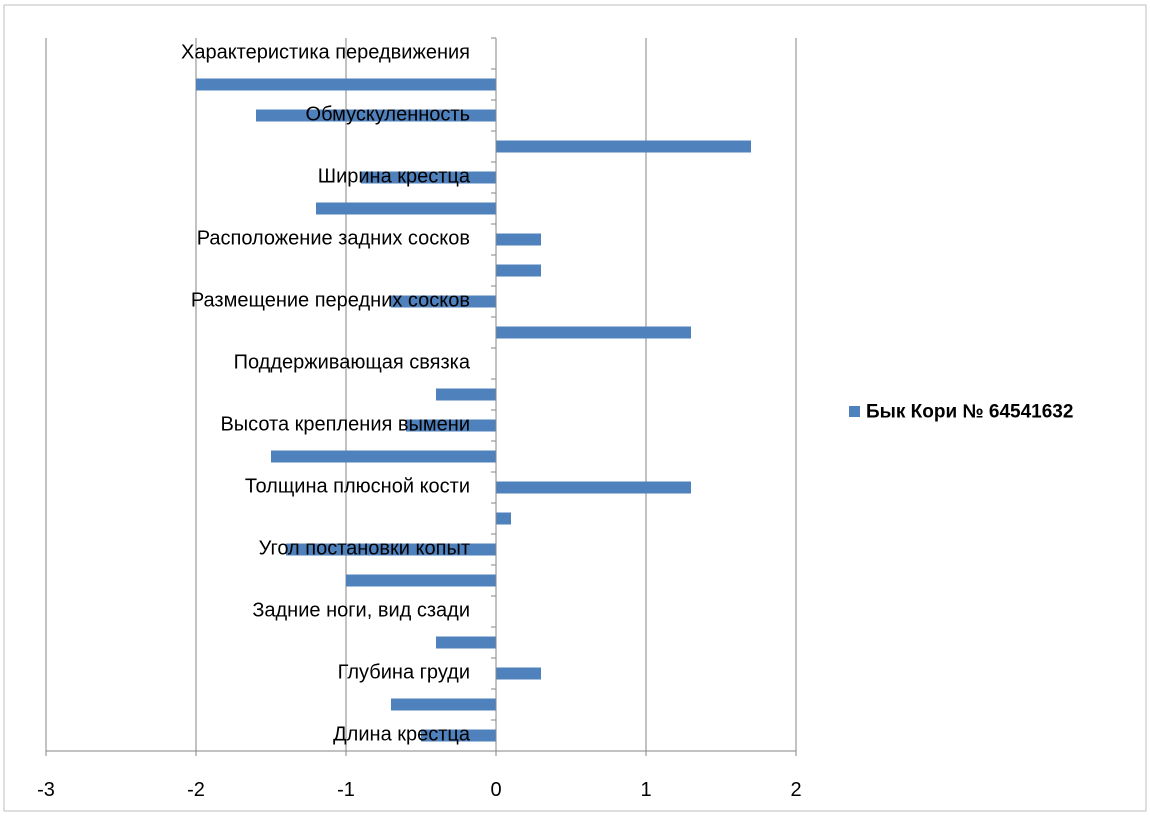  What do you see at coordinates (404, 673) in the screenshot?
I see `category-label-2: Глубина груди` at bounding box center [404, 673].